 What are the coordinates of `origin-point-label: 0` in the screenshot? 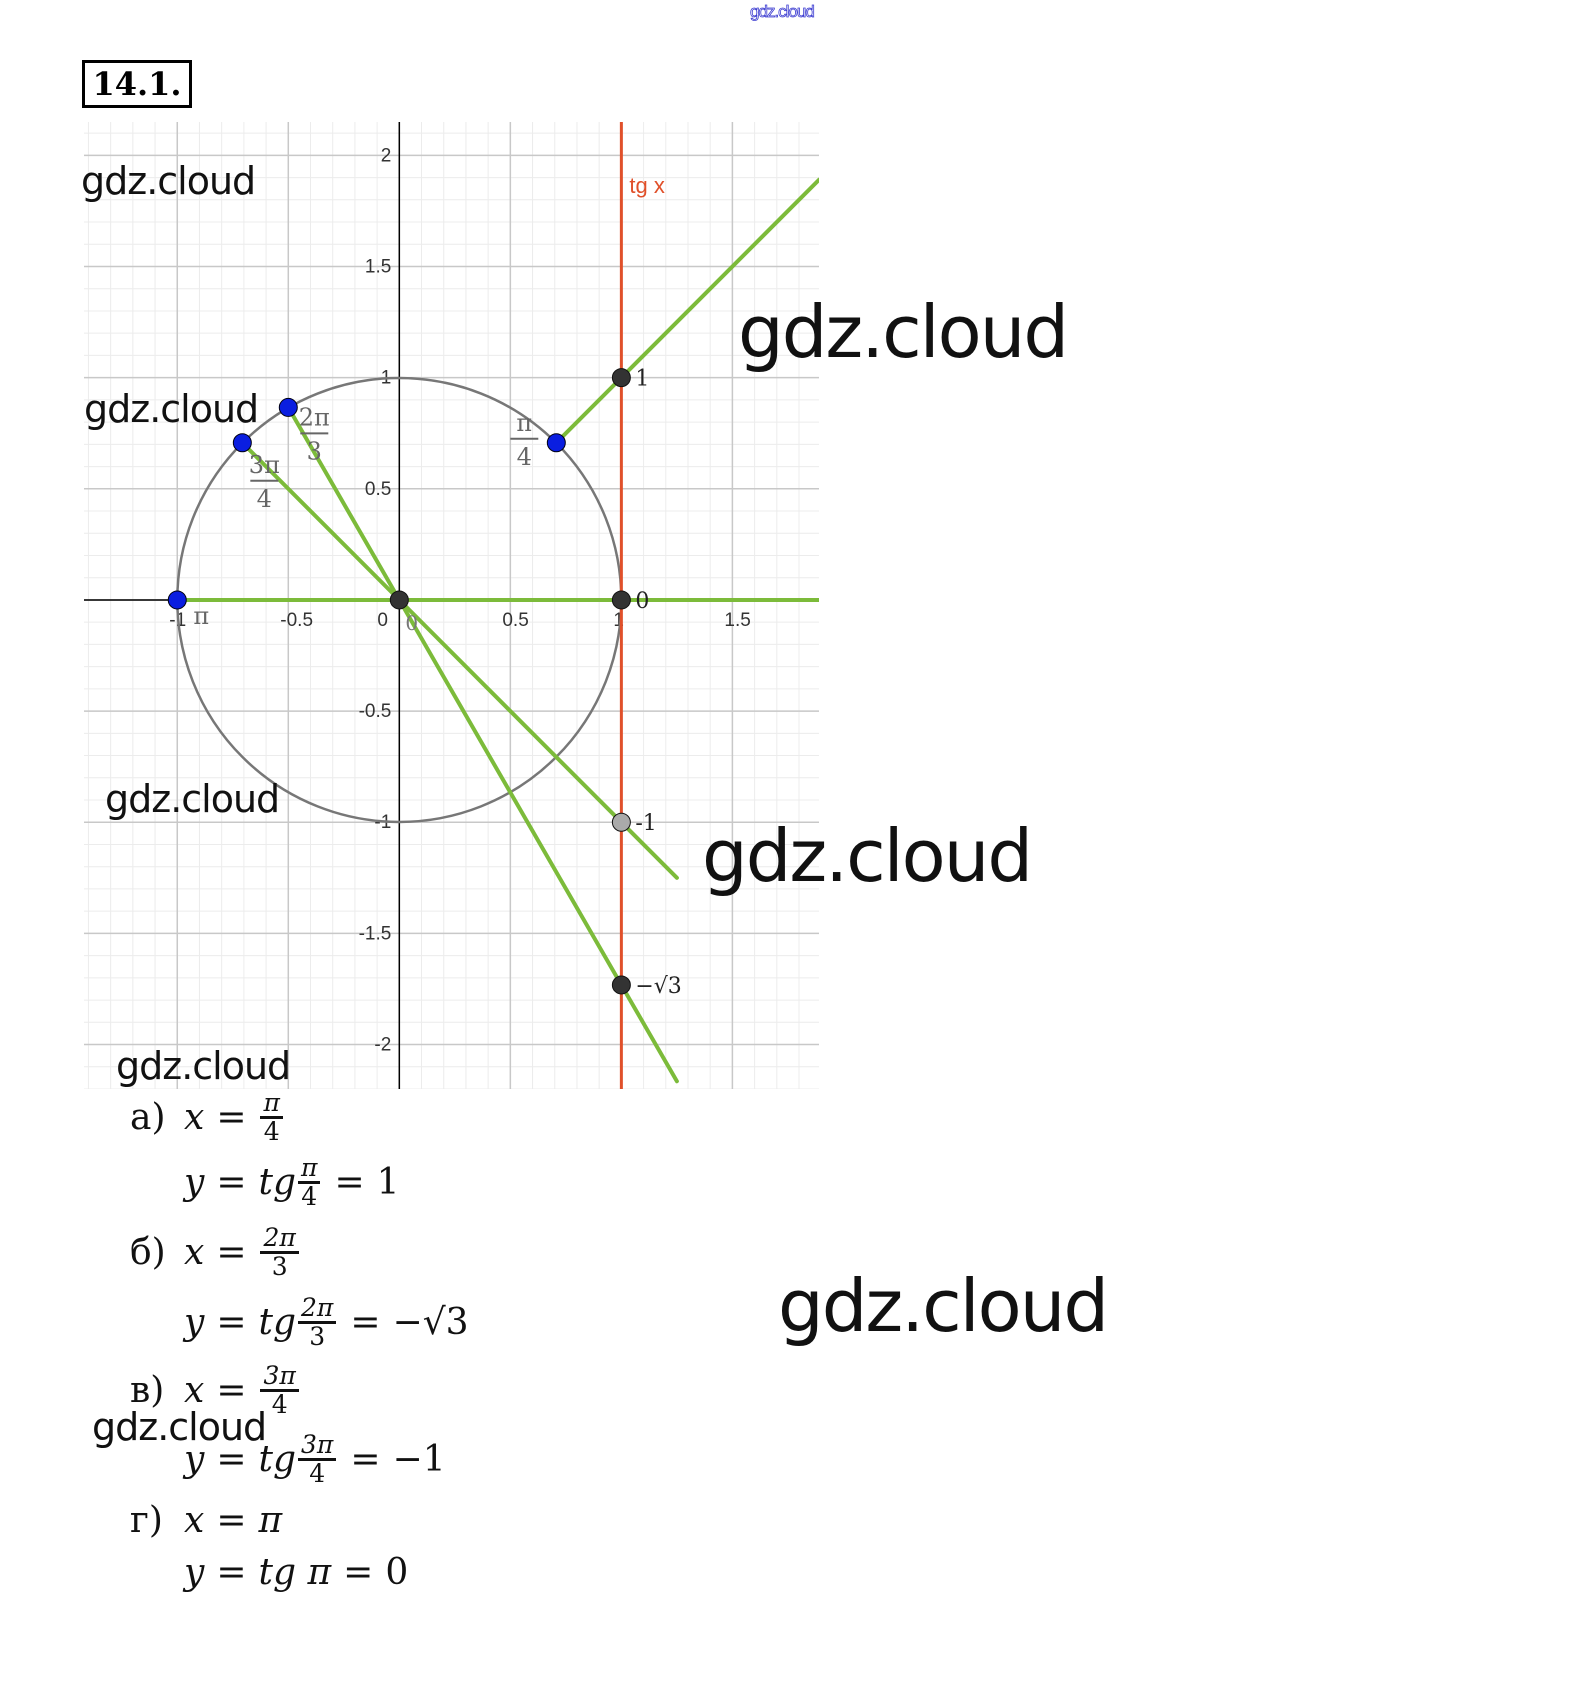 It's located at (411, 623).